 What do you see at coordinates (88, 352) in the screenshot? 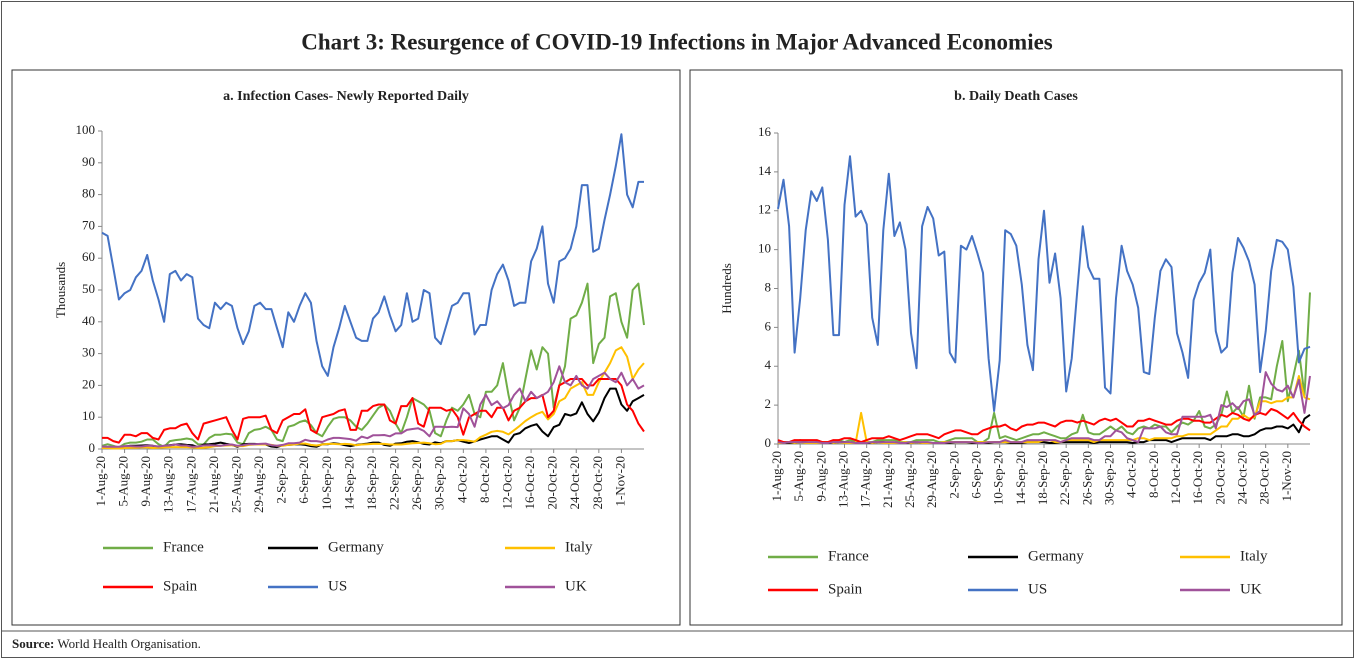
I see `y-tick-label: 30` at bounding box center [88, 352].